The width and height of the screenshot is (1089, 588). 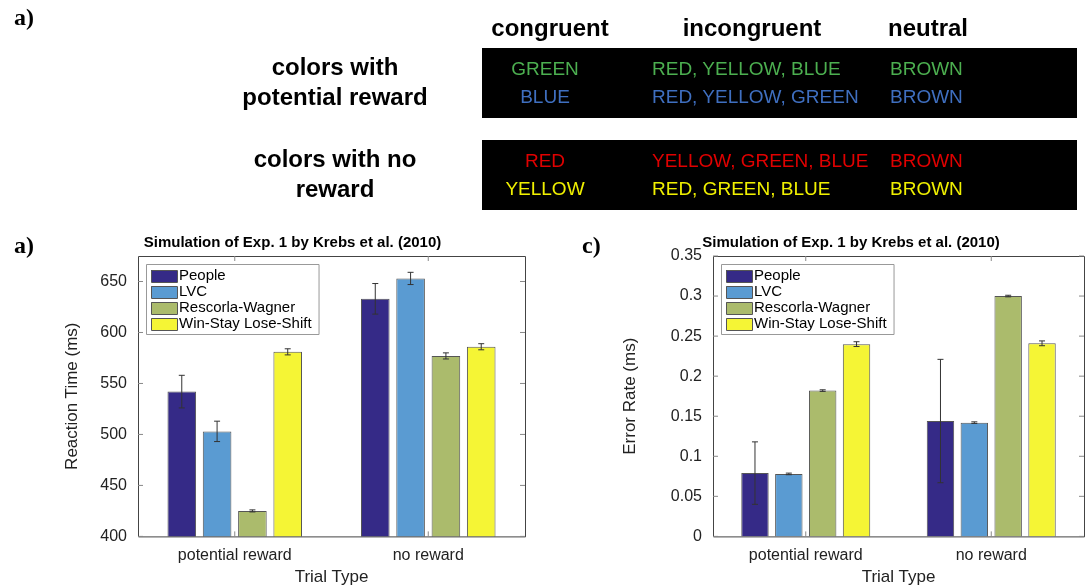 What do you see at coordinates (698, 535) in the screenshot?
I see `y-tick-label: 0` at bounding box center [698, 535].